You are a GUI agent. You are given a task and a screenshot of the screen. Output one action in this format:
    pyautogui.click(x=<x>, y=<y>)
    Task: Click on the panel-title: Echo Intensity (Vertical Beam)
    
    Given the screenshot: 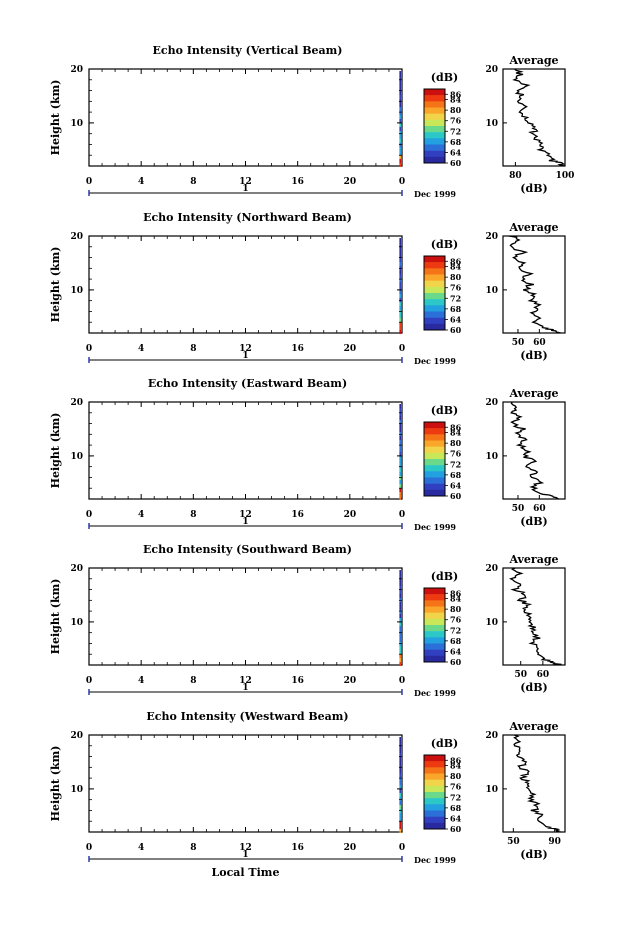 What is the action you would take?
    pyautogui.click(x=247, y=50)
    